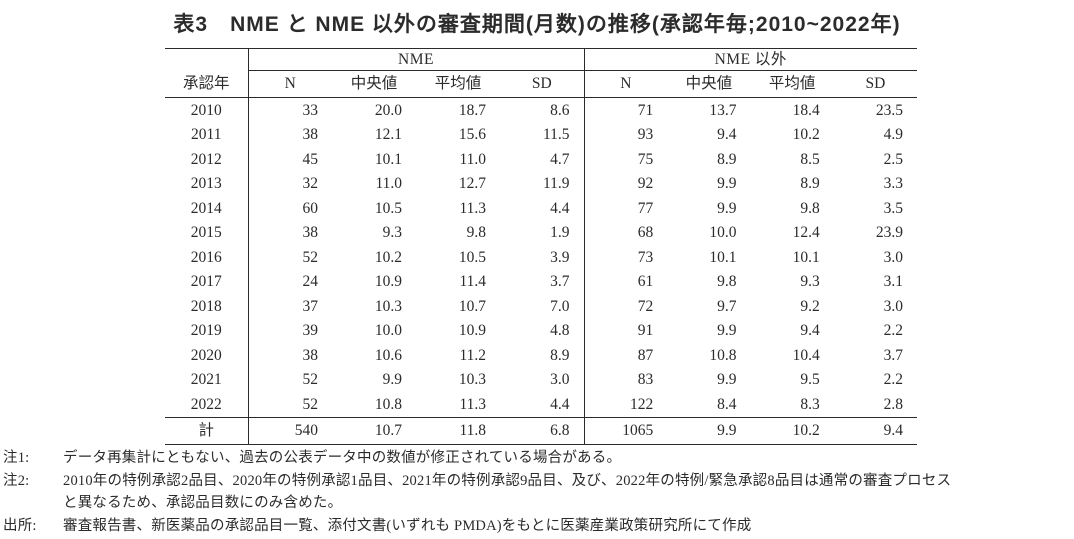 Image resolution: width=1074 pixels, height=539 pixels. What do you see at coordinates (542, 110) in the screenshot?
I see `value-cell: 8.6` at bounding box center [542, 110].